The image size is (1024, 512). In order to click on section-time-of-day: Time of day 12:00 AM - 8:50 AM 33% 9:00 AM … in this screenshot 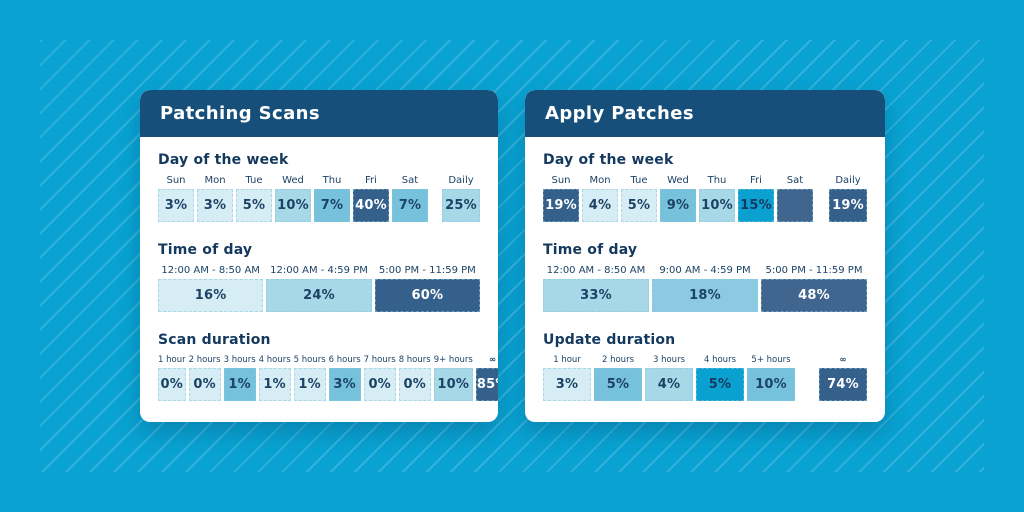, I will do `click(705, 277)`.